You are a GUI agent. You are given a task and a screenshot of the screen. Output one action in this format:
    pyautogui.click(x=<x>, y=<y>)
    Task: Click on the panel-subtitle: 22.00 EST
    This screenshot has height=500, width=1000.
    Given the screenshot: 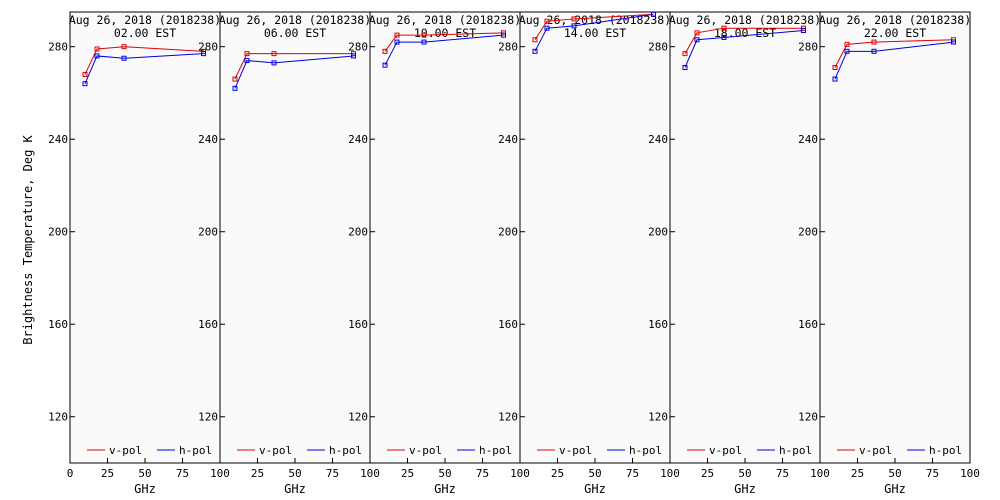 What is the action you would take?
    pyautogui.click(x=895, y=33)
    